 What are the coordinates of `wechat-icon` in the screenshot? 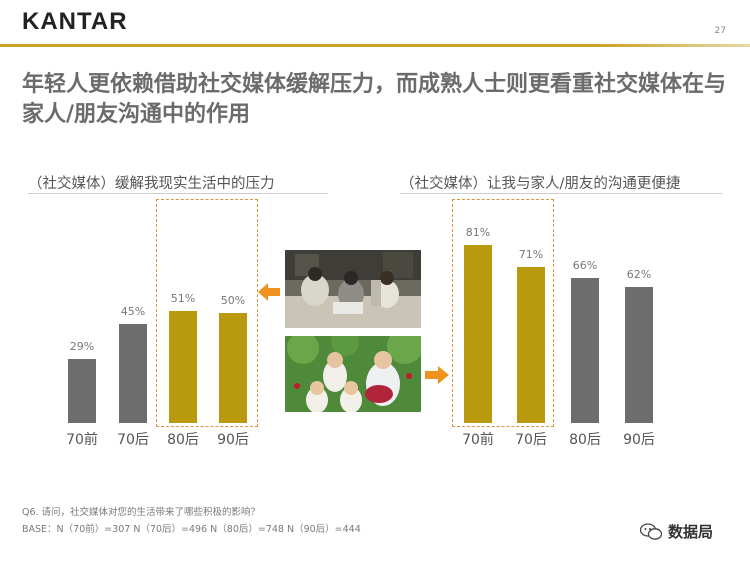 It's located at (651, 531).